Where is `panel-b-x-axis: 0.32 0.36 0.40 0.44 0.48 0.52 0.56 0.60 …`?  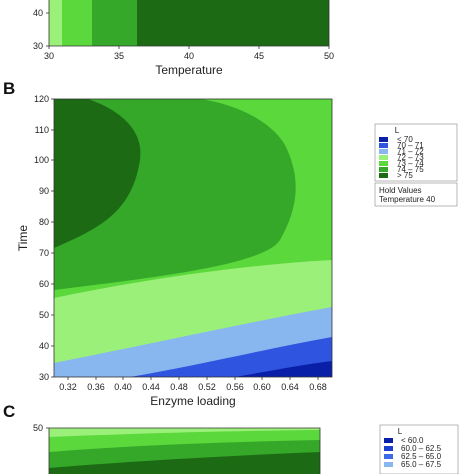
panel-b-x-axis: 0.32 0.36 0.40 0.44 0.48 0.52 0.56 0.60 … is located at coordinates (193, 384).